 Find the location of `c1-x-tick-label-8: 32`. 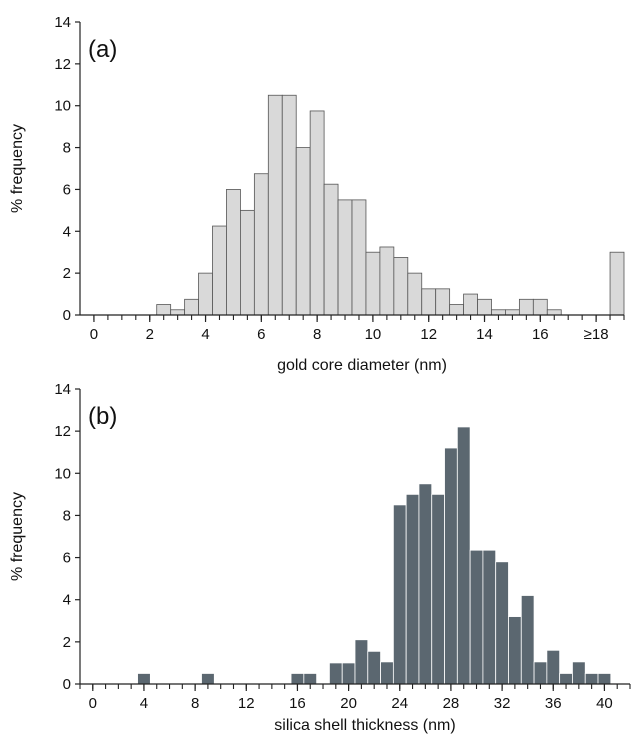

c1-x-tick-label-8: 32 is located at coordinates (502, 703).